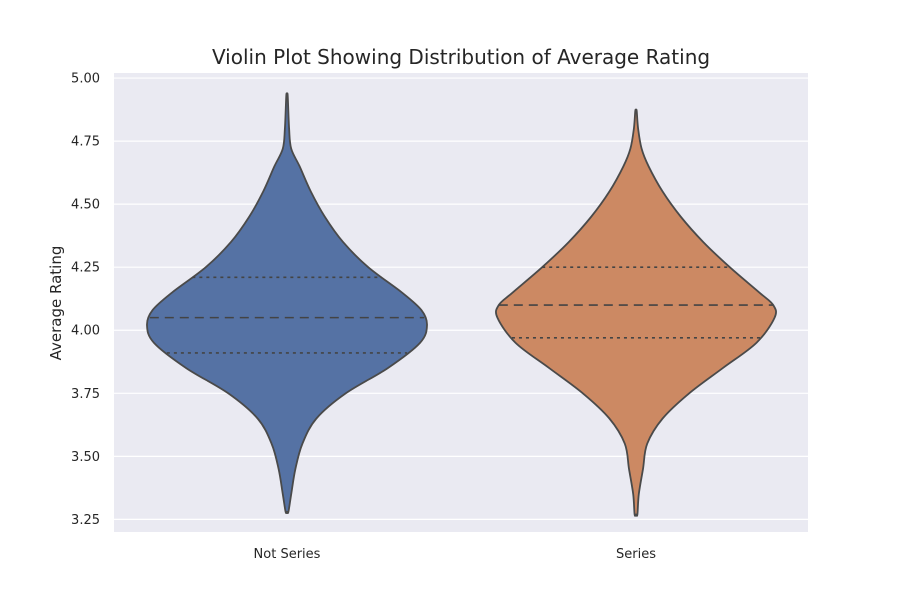  Describe the element at coordinates (85, 520) in the screenshot. I see `y-tick-label: 3.25` at that location.